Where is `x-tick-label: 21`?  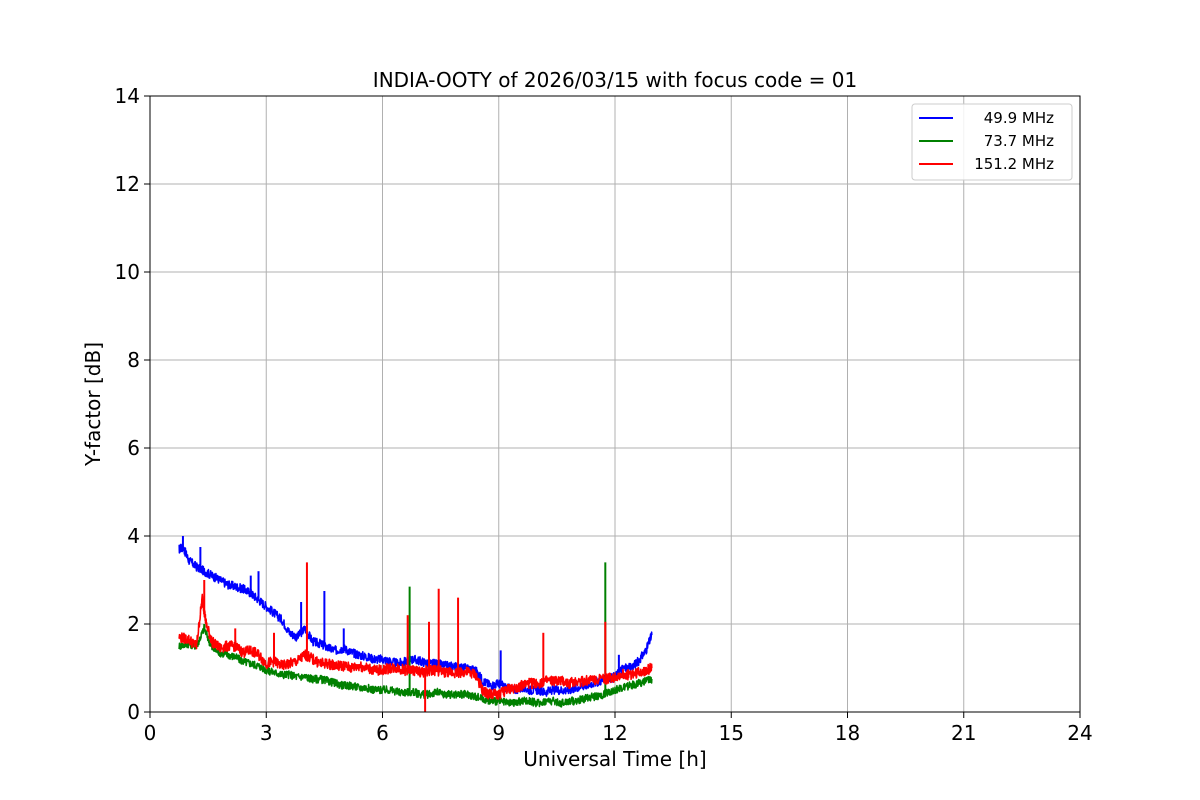 x-tick-label: 21 is located at coordinates (963, 733).